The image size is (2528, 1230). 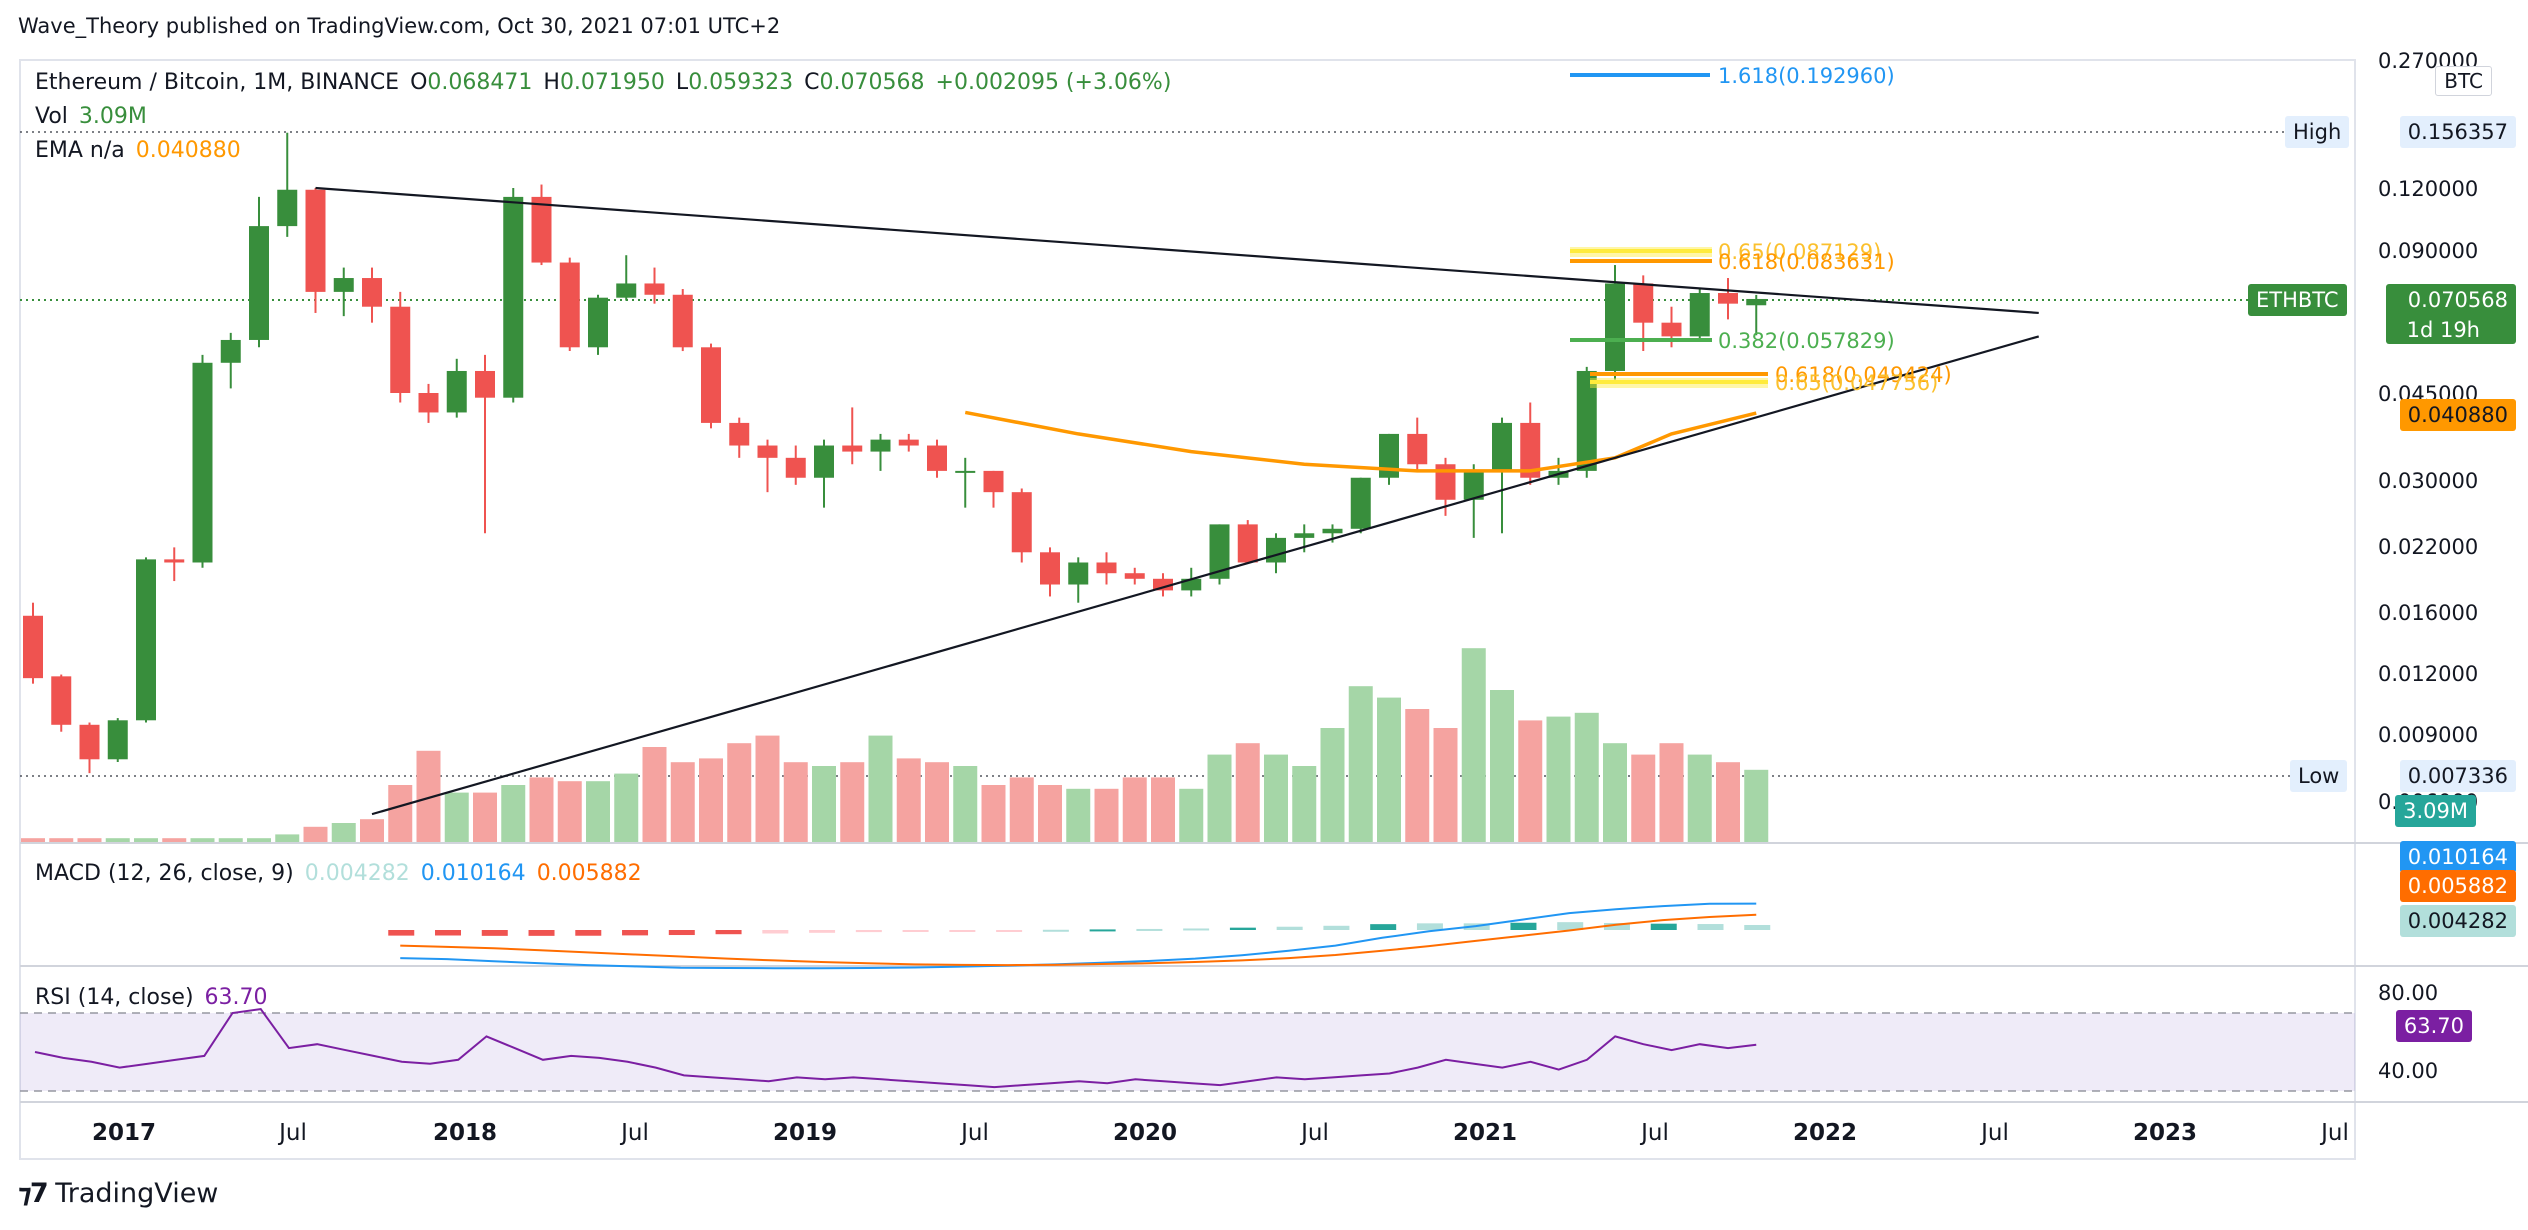 I want to click on trendline-resistance, so click(x=1177, y=250).